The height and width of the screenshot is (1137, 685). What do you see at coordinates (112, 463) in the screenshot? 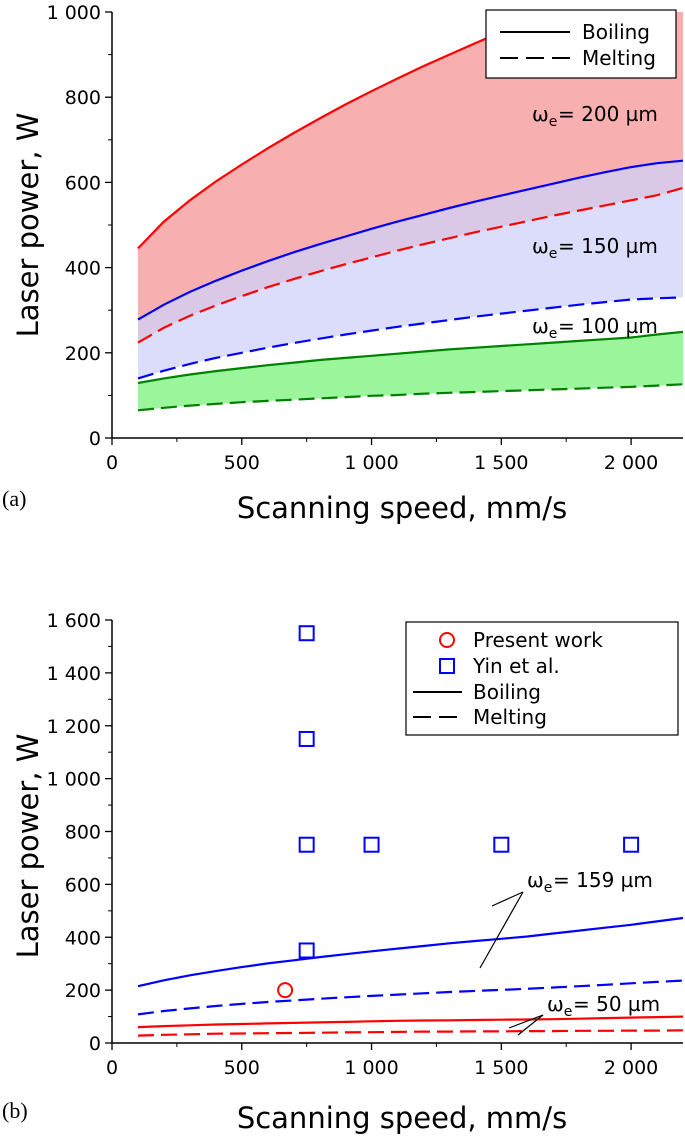
I see `panel-a-x-tick-label: 0` at bounding box center [112, 463].